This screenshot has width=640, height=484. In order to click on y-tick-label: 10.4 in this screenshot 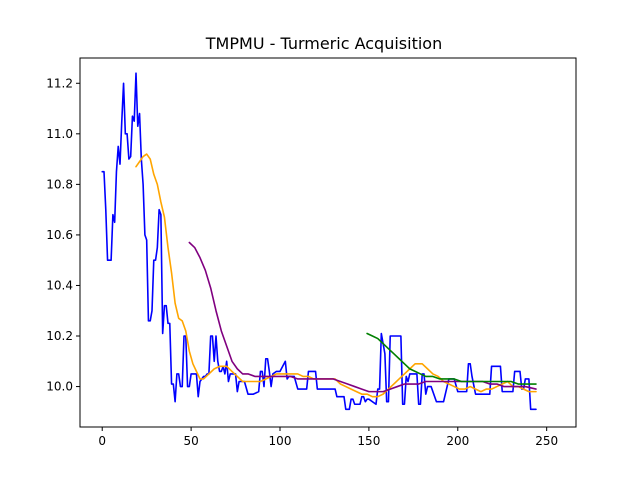, I will do `click(59, 285)`.